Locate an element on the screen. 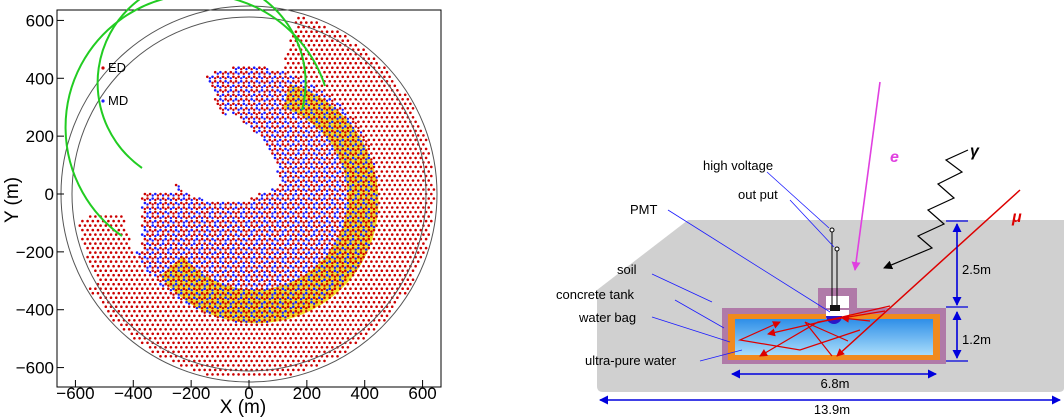 This screenshot has width=1064, height=418. y-tick-label: 600 is located at coordinates (40, 20).